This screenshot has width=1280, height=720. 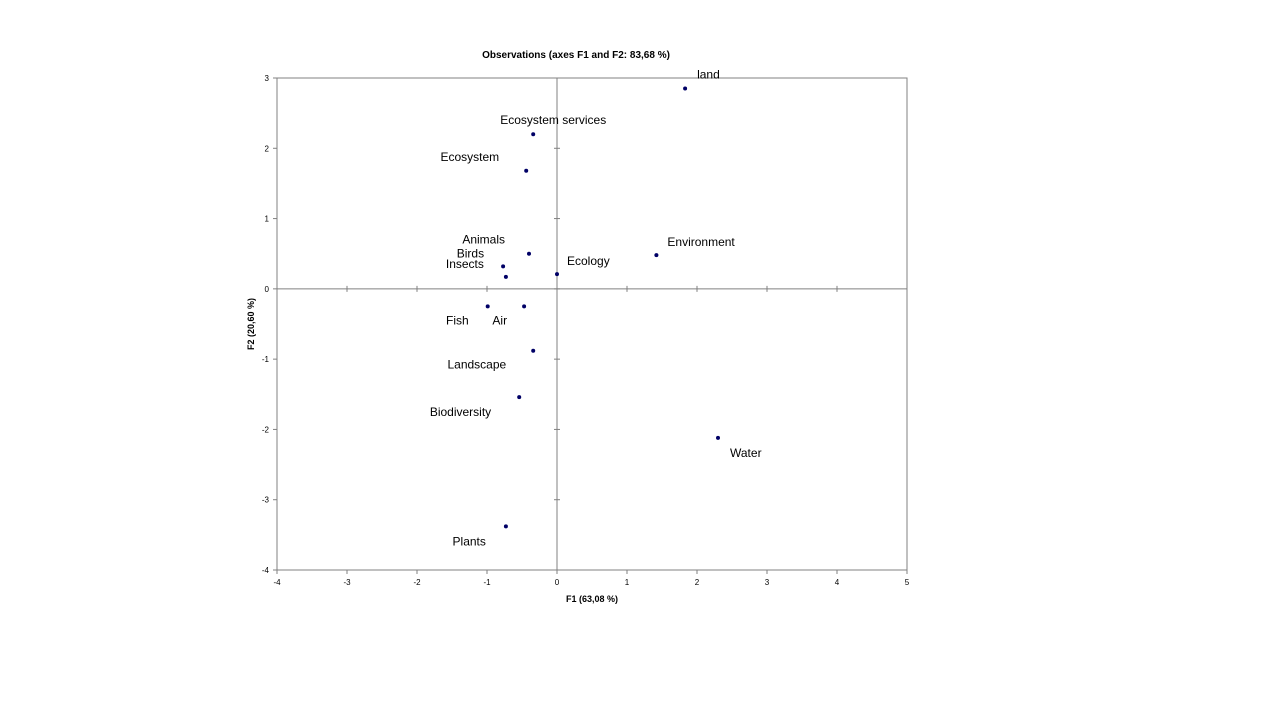 I want to click on x-tick-label: -2, so click(x=417, y=582).